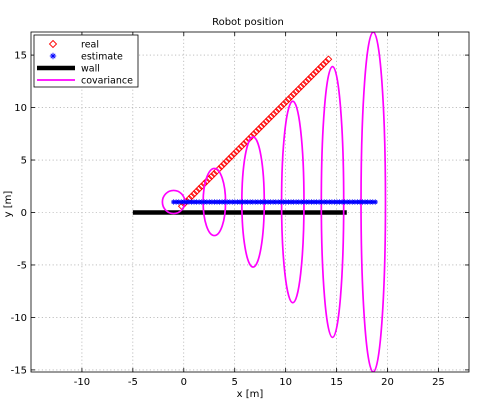  Describe the element at coordinates (184, 382) in the screenshot. I see `x-tick-label: 0` at that location.